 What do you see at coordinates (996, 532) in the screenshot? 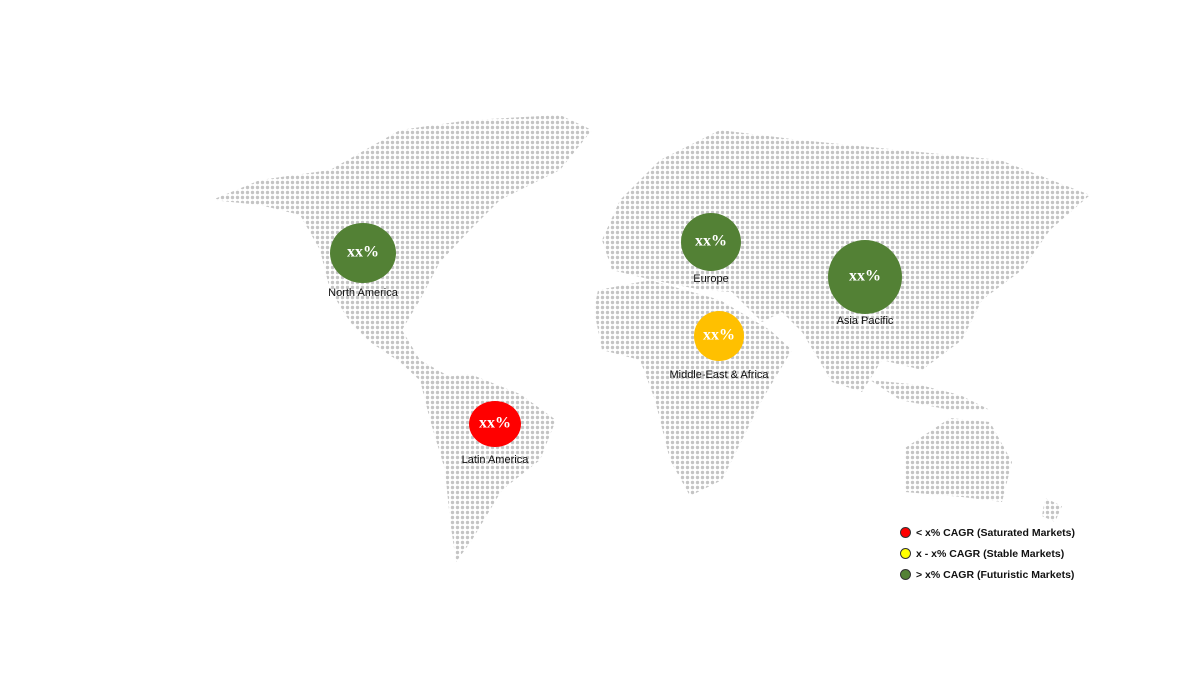
I see `legend-label: < x% CAGR (Saturated Markets)` at bounding box center [996, 532].